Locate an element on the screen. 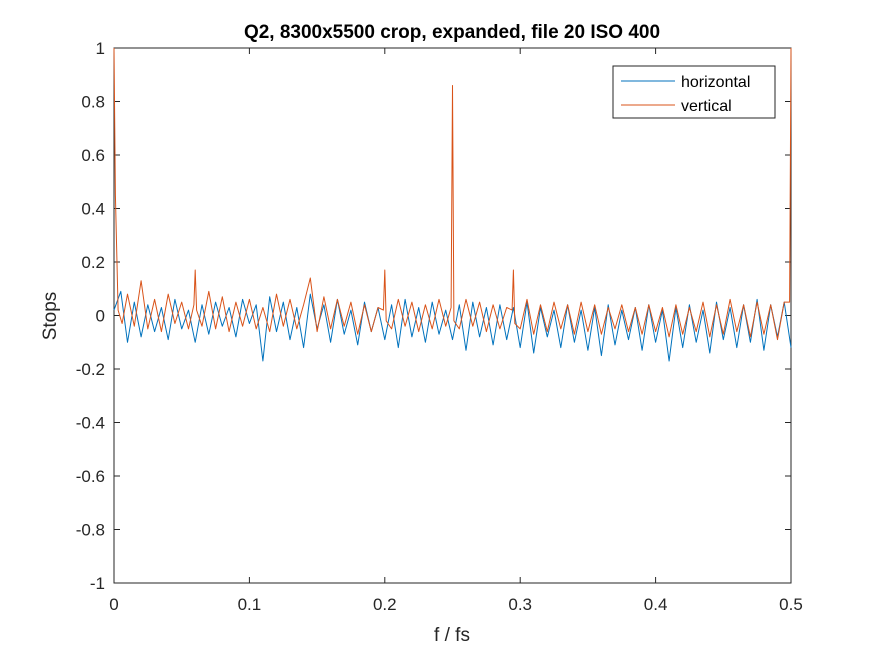 The height and width of the screenshot is (656, 875). y-tick-label: -0.2 is located at coordinates (90, 369).